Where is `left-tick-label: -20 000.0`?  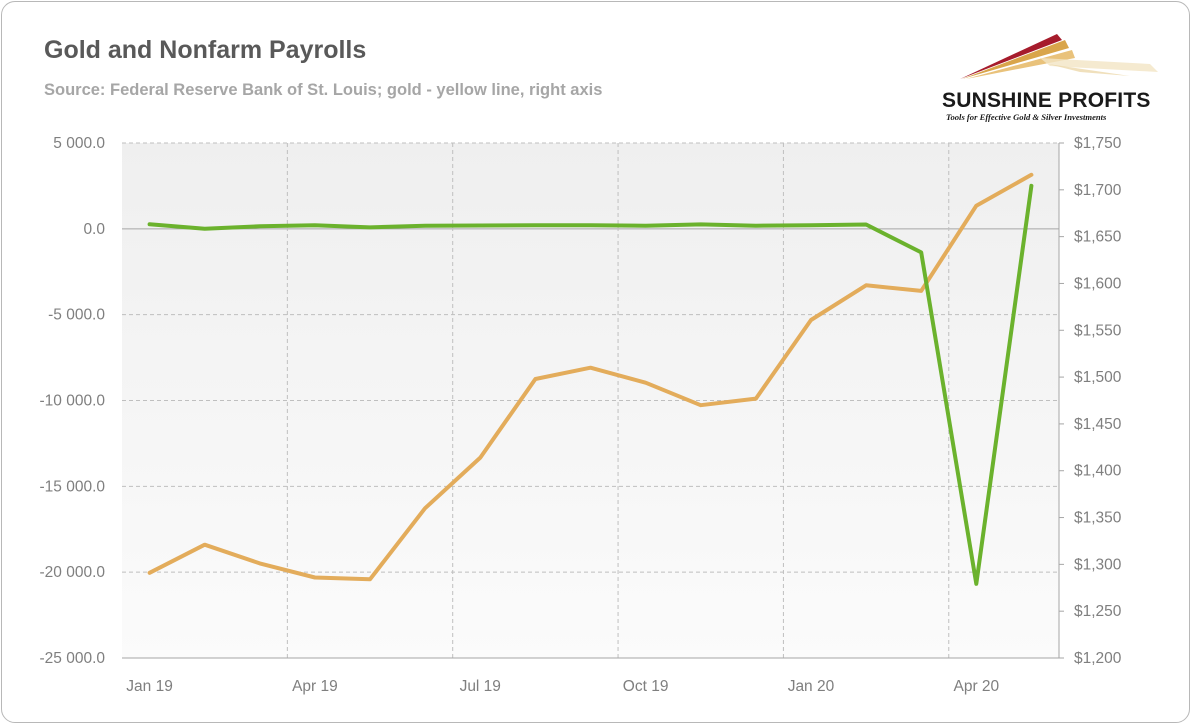 left-tick-label: -20 000.0 is located at coordinates (73, 572).